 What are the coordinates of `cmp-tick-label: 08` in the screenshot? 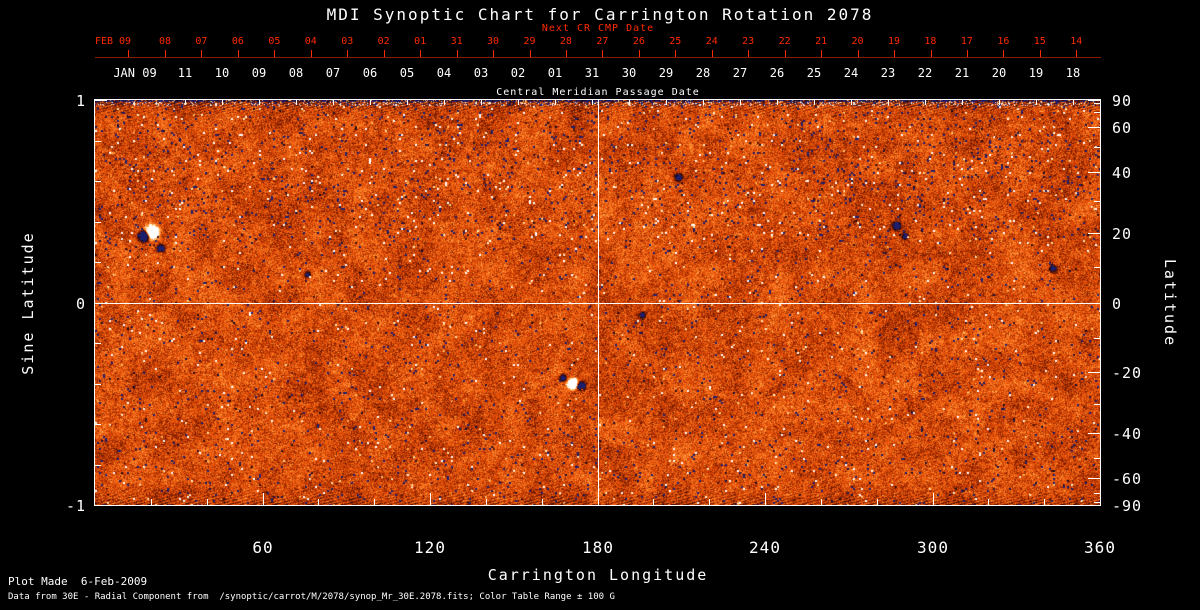 It's located at (296, 73).